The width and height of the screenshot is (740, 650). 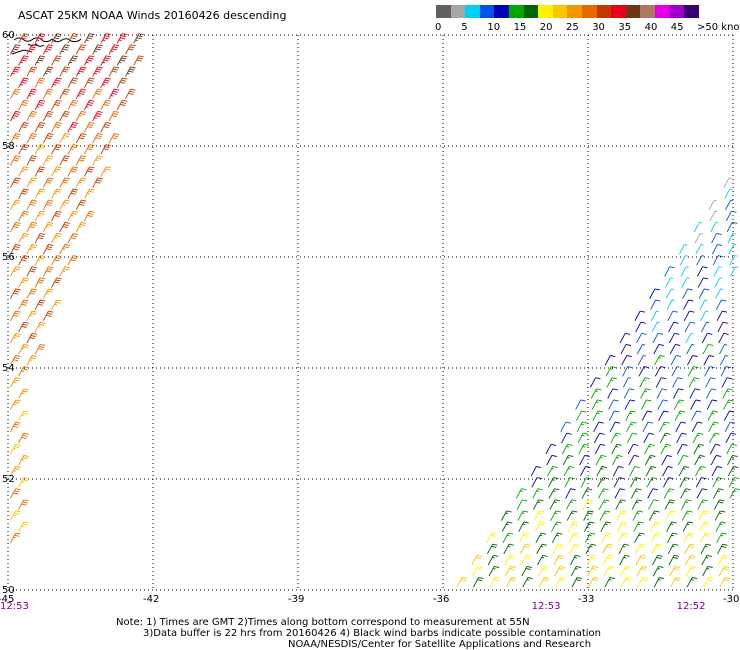 I want to click on scale-label: 5, so click(x=464, y=27).